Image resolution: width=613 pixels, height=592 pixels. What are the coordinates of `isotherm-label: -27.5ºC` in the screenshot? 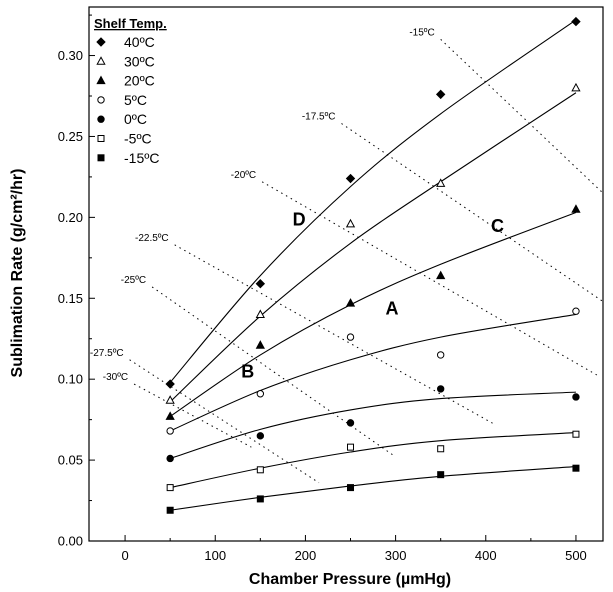 It's located at (107, 353).